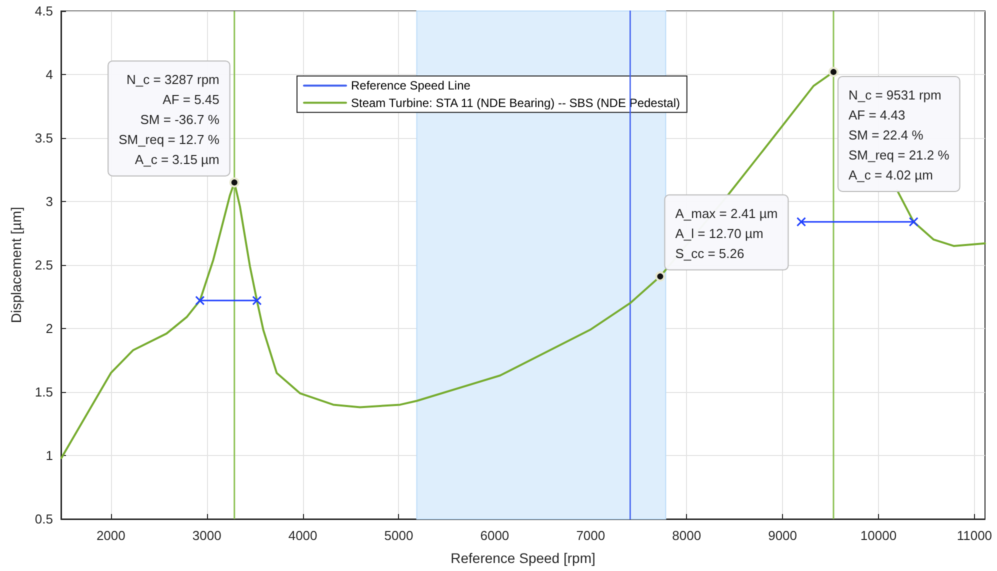 The width and height of the screenshot is (997, 571). What do you see at coordinates (207, 535) in the screenshot?
I see `x-tick-label: 3000` at bounding box center [207, 535].